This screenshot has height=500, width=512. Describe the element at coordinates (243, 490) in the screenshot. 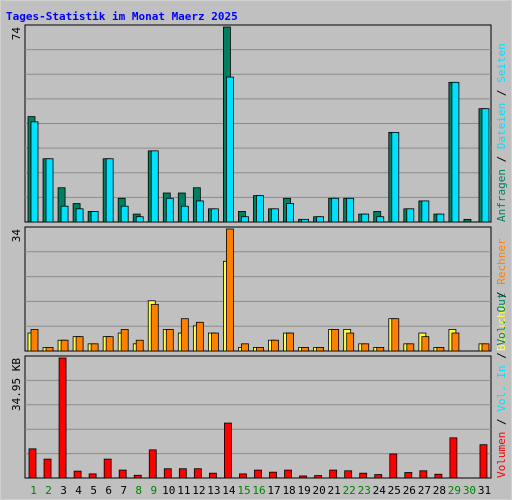

I see `x-tick-label-day-15: 15` at that location.